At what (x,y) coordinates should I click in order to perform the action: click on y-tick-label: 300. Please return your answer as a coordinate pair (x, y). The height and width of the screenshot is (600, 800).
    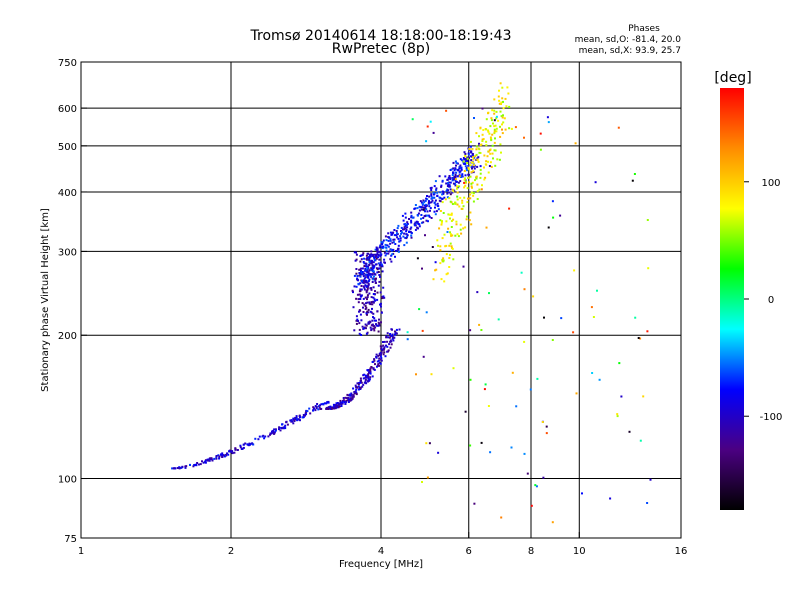
    Looking at the image, I should click on (67, 252).